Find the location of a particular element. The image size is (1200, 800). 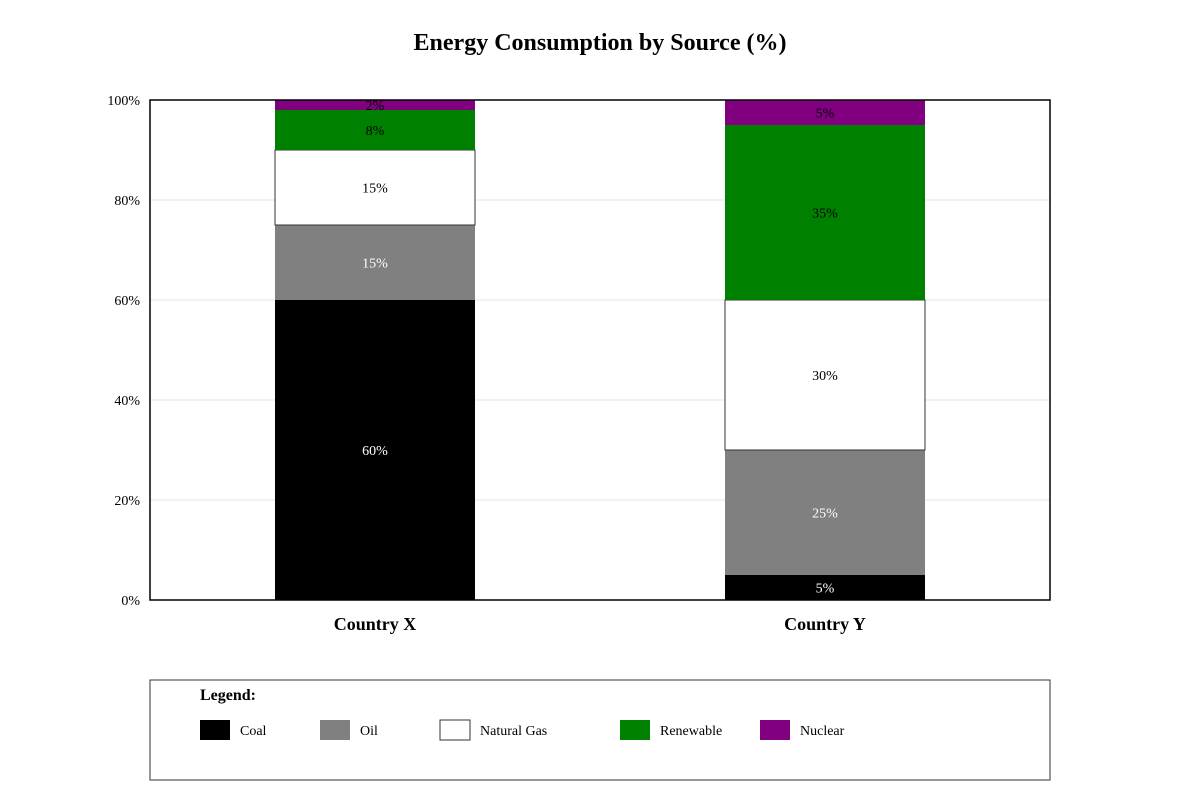

chart-title: Energy Consumption by Source (%) is located at coordinates (600, 43).